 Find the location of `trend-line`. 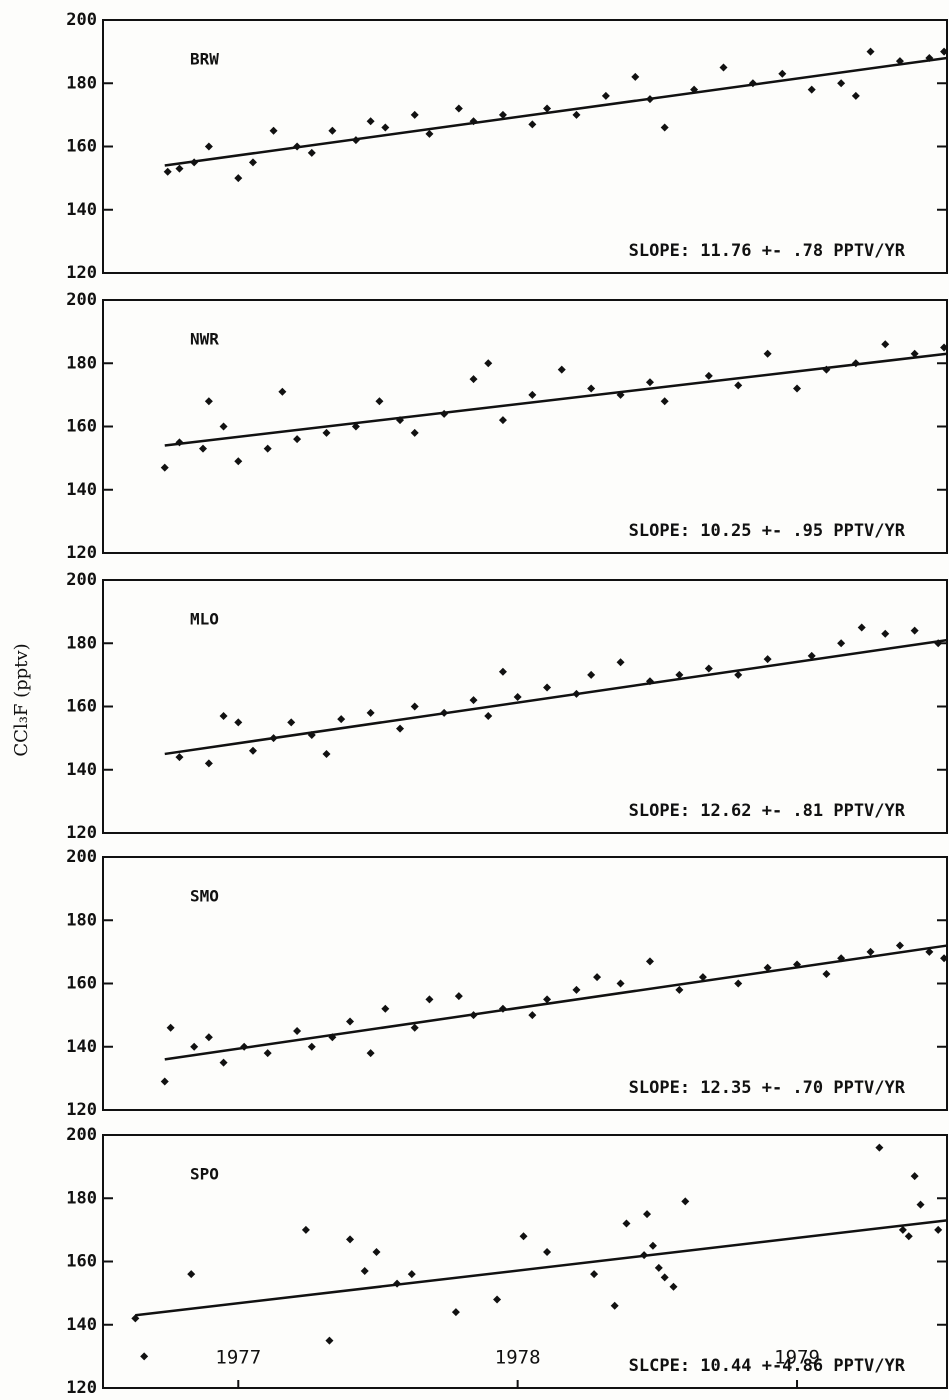

trend-line is located at coordinates (556, 1002).